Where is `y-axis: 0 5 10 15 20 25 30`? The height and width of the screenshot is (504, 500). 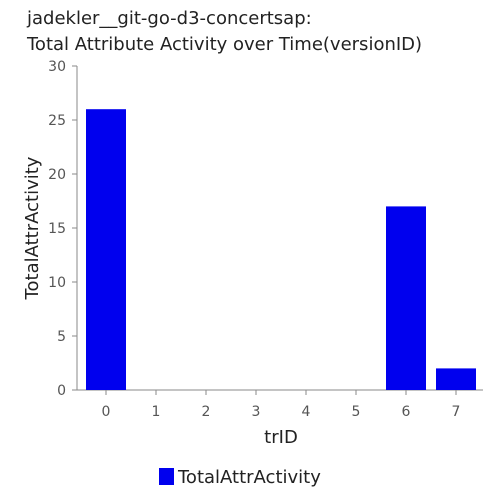 y-axis: 0 5 10 15 20 25 30 is located at coordinates (63, 229).